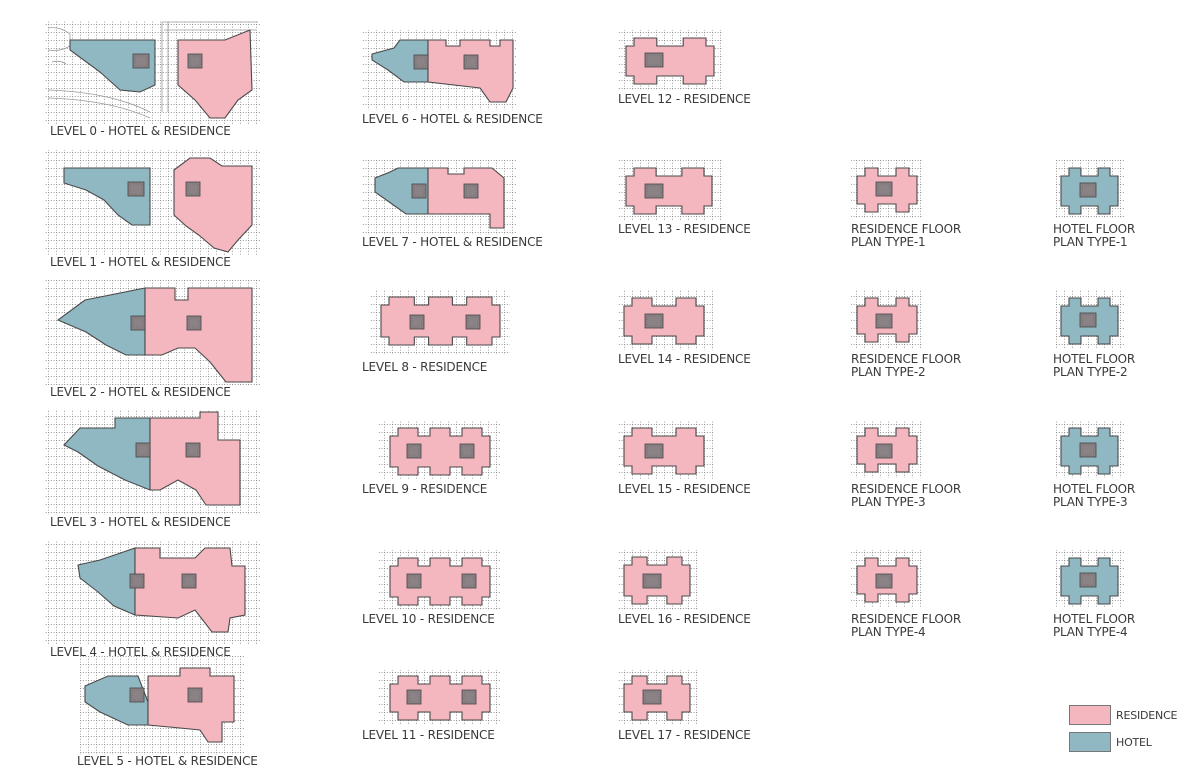  What do you see at coordinates (684, 229) in the screenshot?
I see `plan-label-level-13: LEVEL 13 - RESIDENCE` at bounding box center [684, 229].